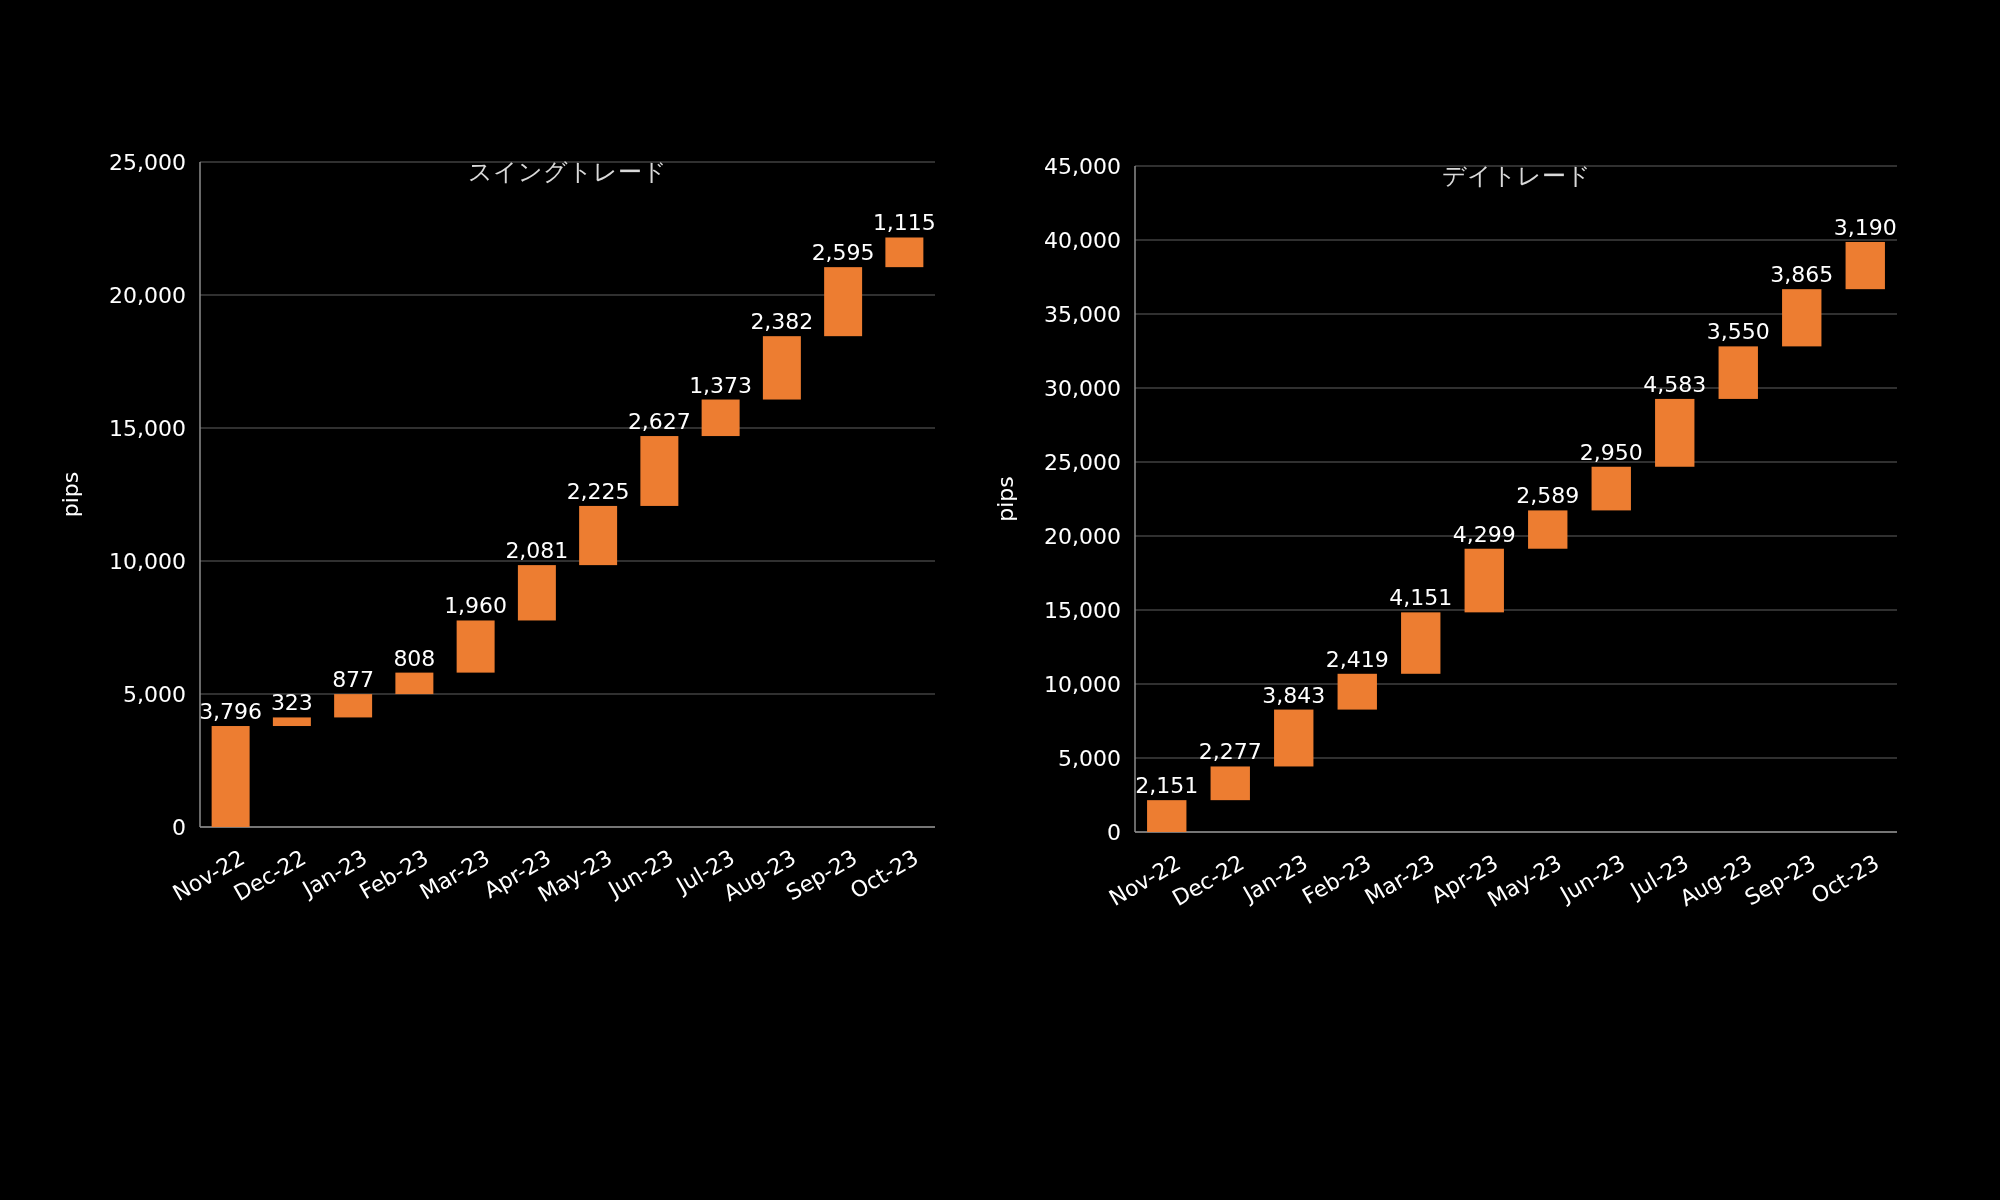 This screenshot has height=1200, width=2000. Describe the element at coordinates (659, 422) in the screenshot. I see `data-label: 2,627` at that location.